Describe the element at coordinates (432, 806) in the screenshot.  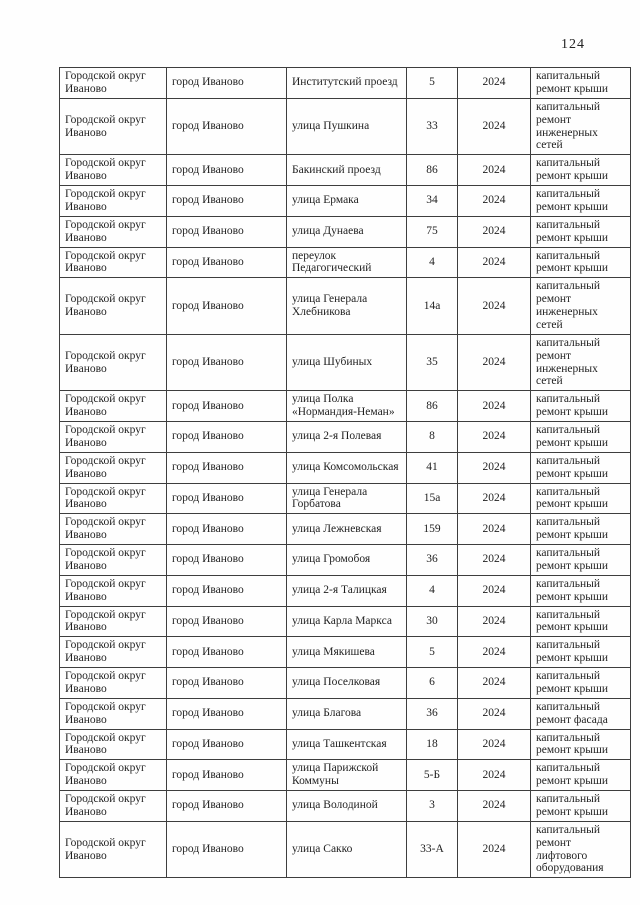
I see `cell-house-number: 3` at that location.